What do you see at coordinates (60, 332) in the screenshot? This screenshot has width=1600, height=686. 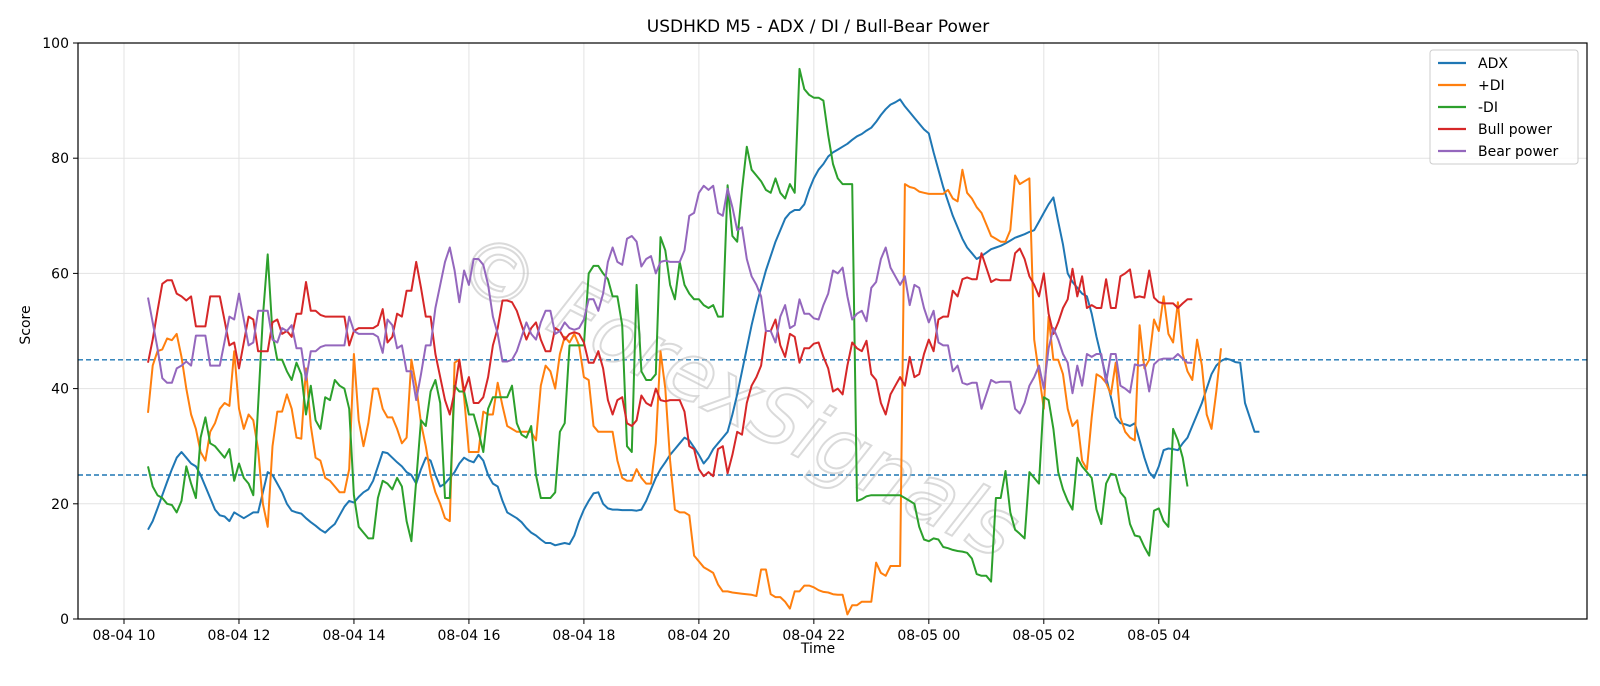 I see `y-axis-ticks: 0 20 40 60 80 100` at bounding box center [60, 332].